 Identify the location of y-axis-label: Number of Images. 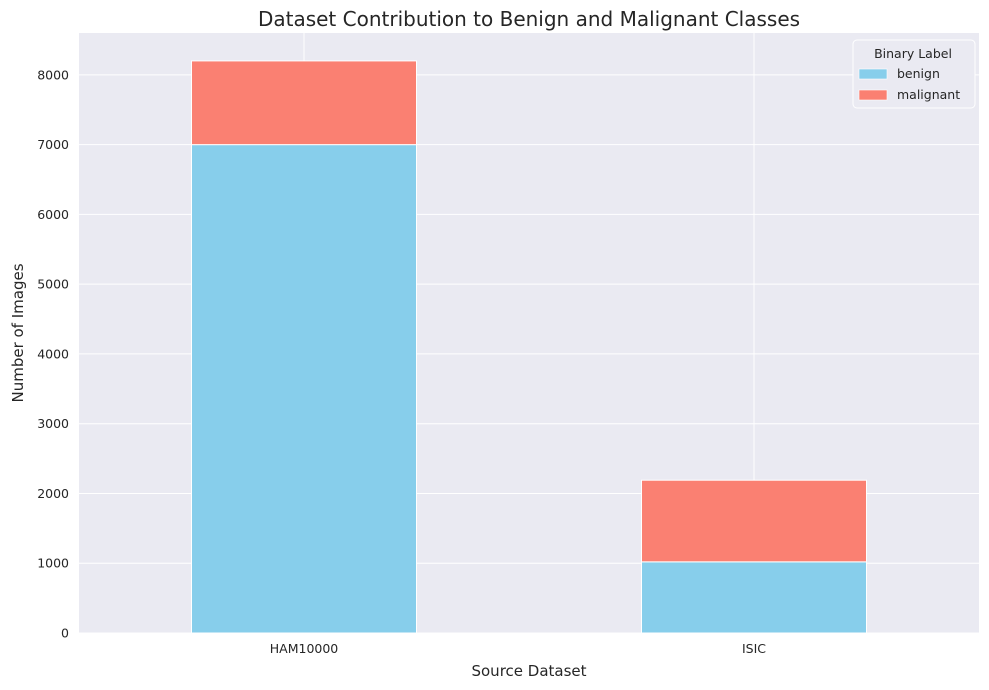
(18, 332).